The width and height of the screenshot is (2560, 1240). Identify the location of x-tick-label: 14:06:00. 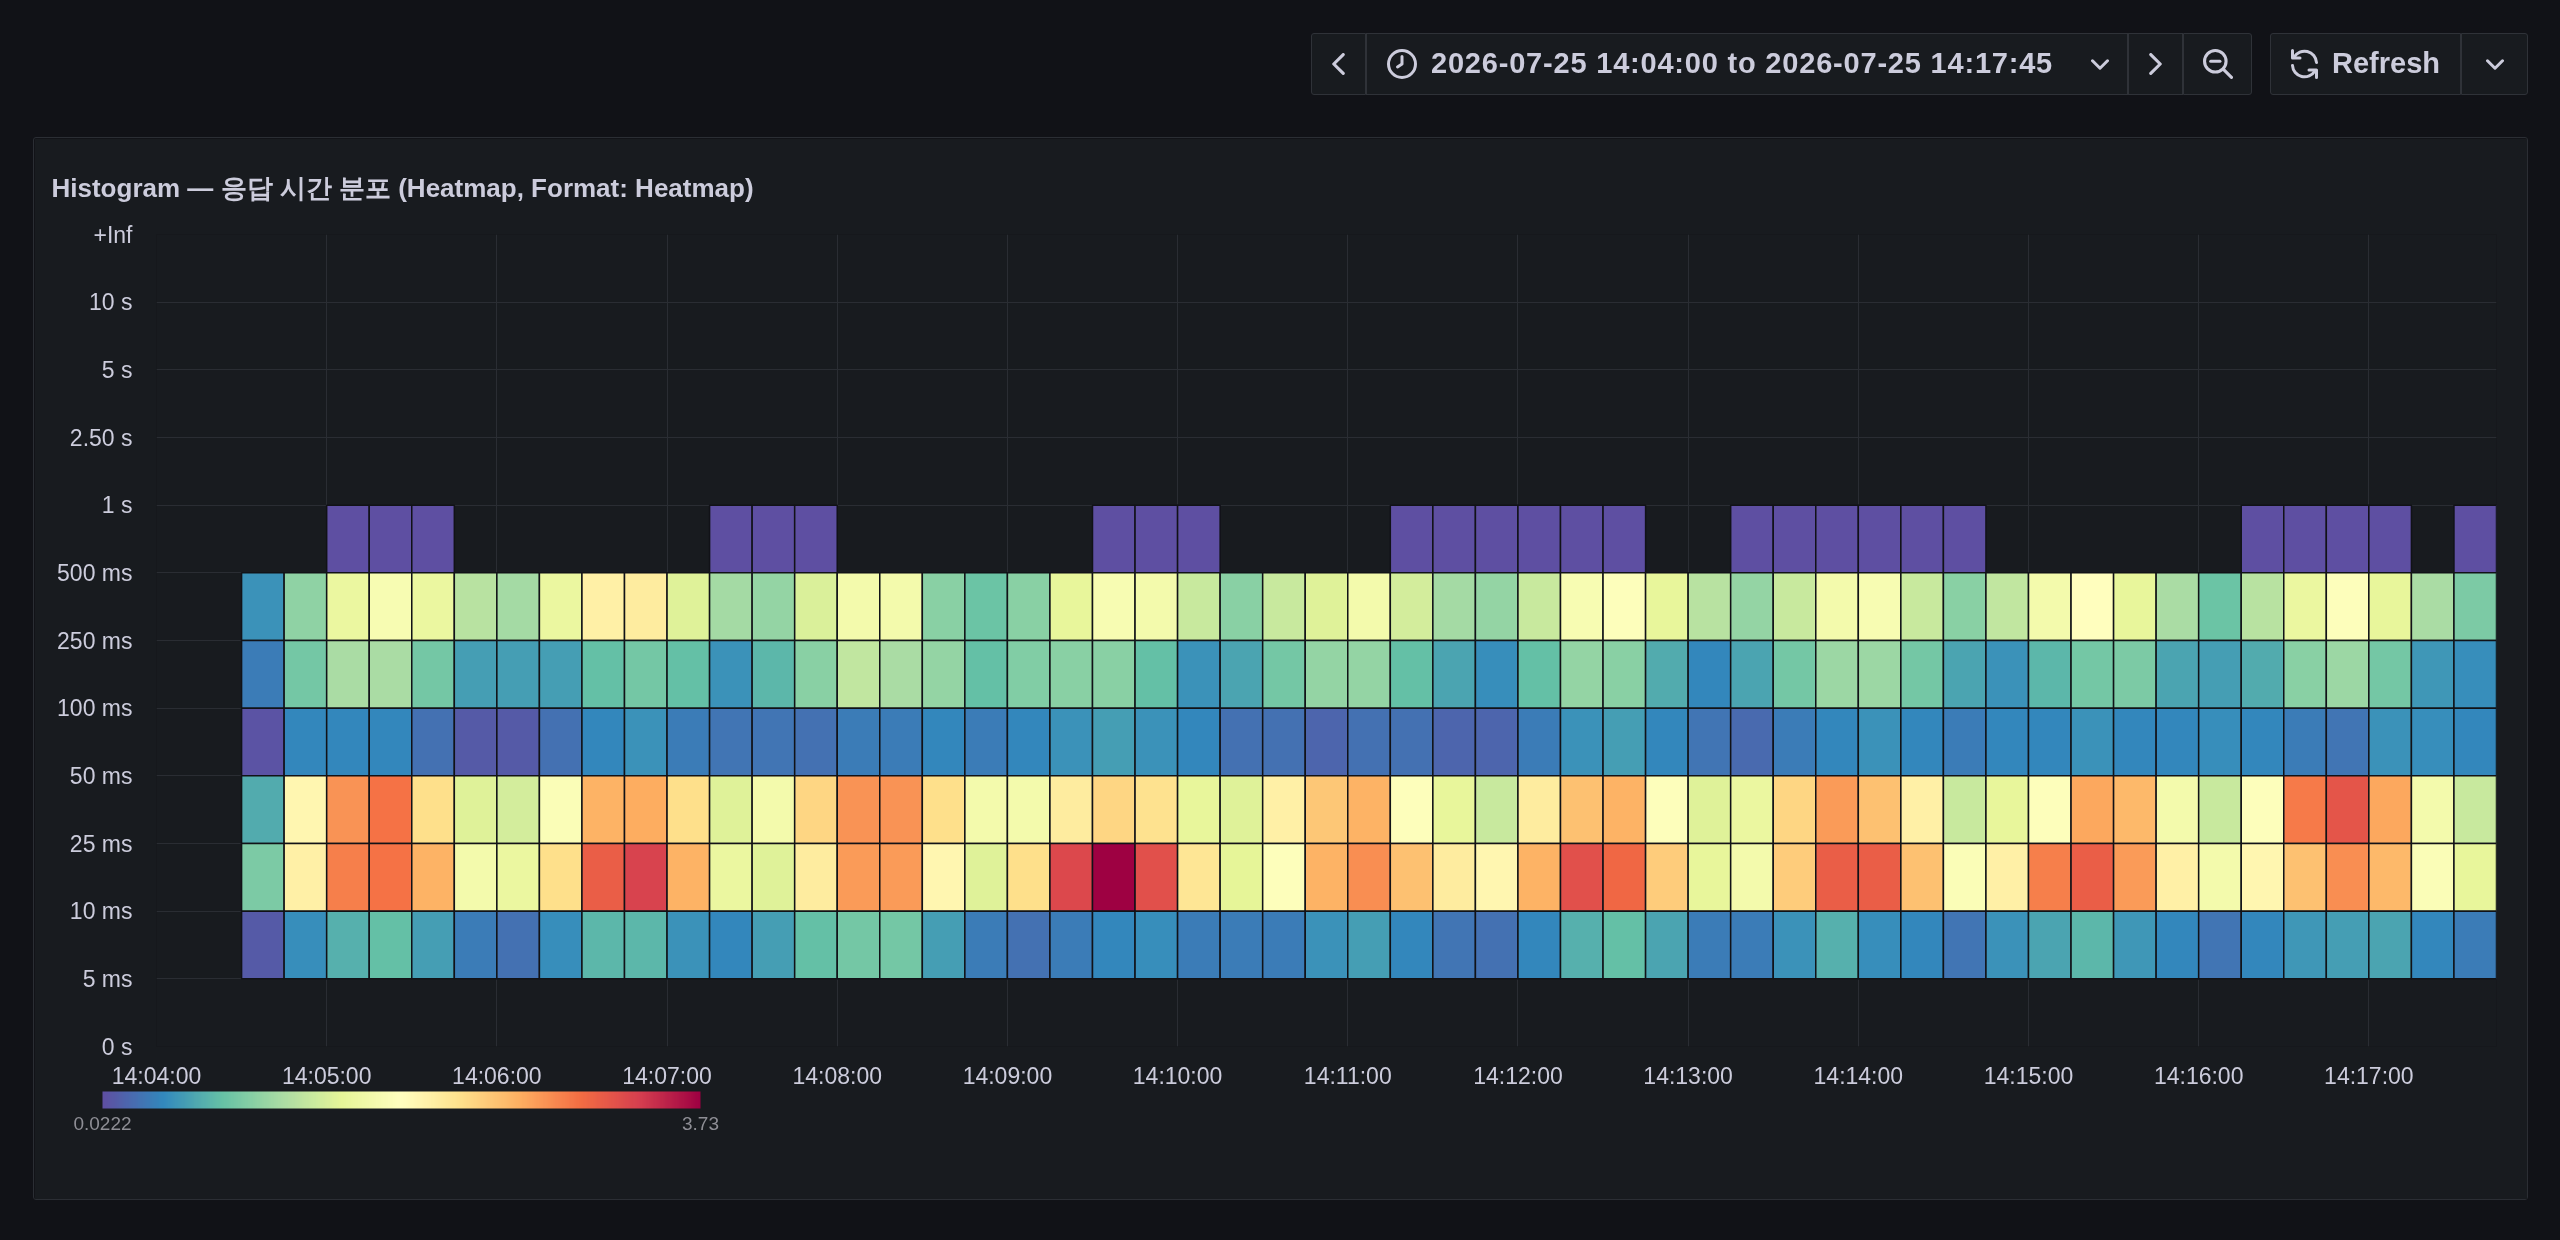
(497, 1075).